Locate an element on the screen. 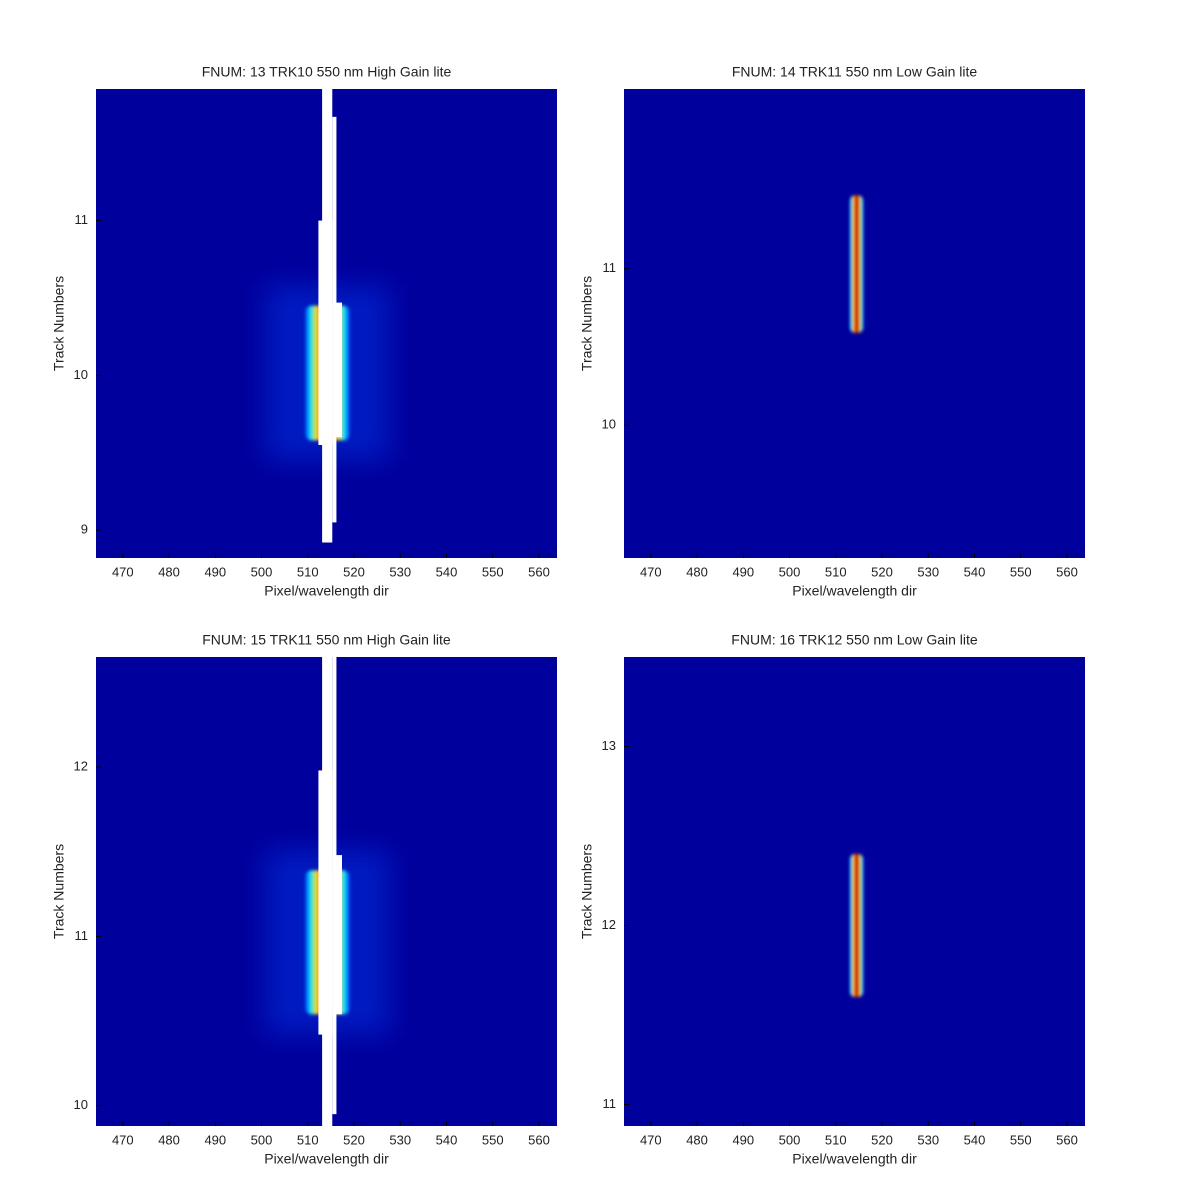 Image resolution: width=1200 pixels, height=1200 pixels. y-tick-label: 13 is located at coordinates (609, 745).